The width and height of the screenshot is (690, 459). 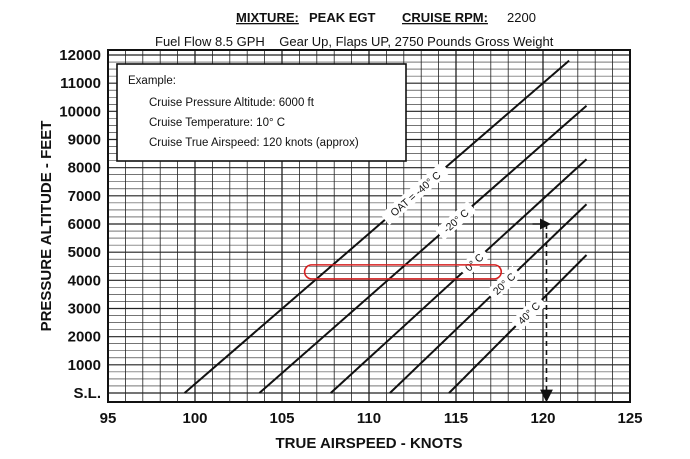 What do you see at coordinates (80, 55) in the screenshot?
I see `y-tick-label: 12000` at bounding box center [80, 55].